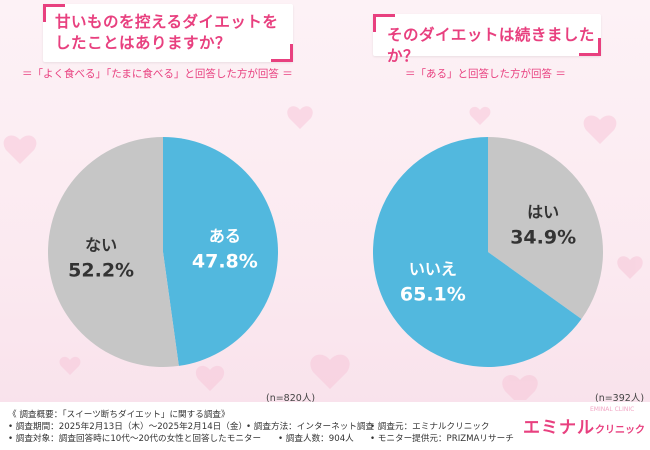 This screenshot has height=450, width=650. I want to click on survey-count: • 調査人数：904人, so click(316, 439).